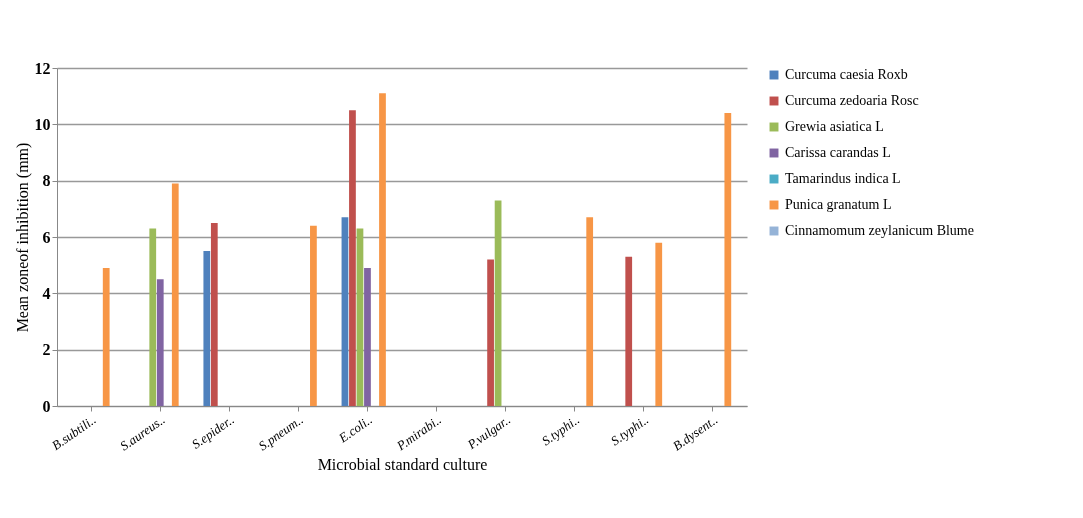  I want to click on y-tick-label: 6, so click(46, 237).